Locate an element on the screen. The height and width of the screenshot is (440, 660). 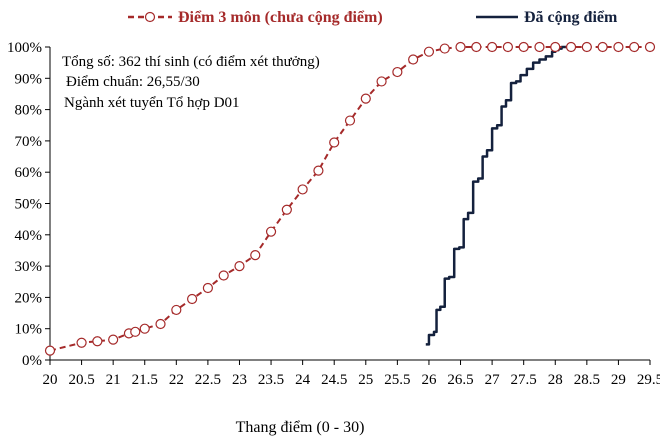
x-tick-label: 24 is located at coordinates (303, 380).